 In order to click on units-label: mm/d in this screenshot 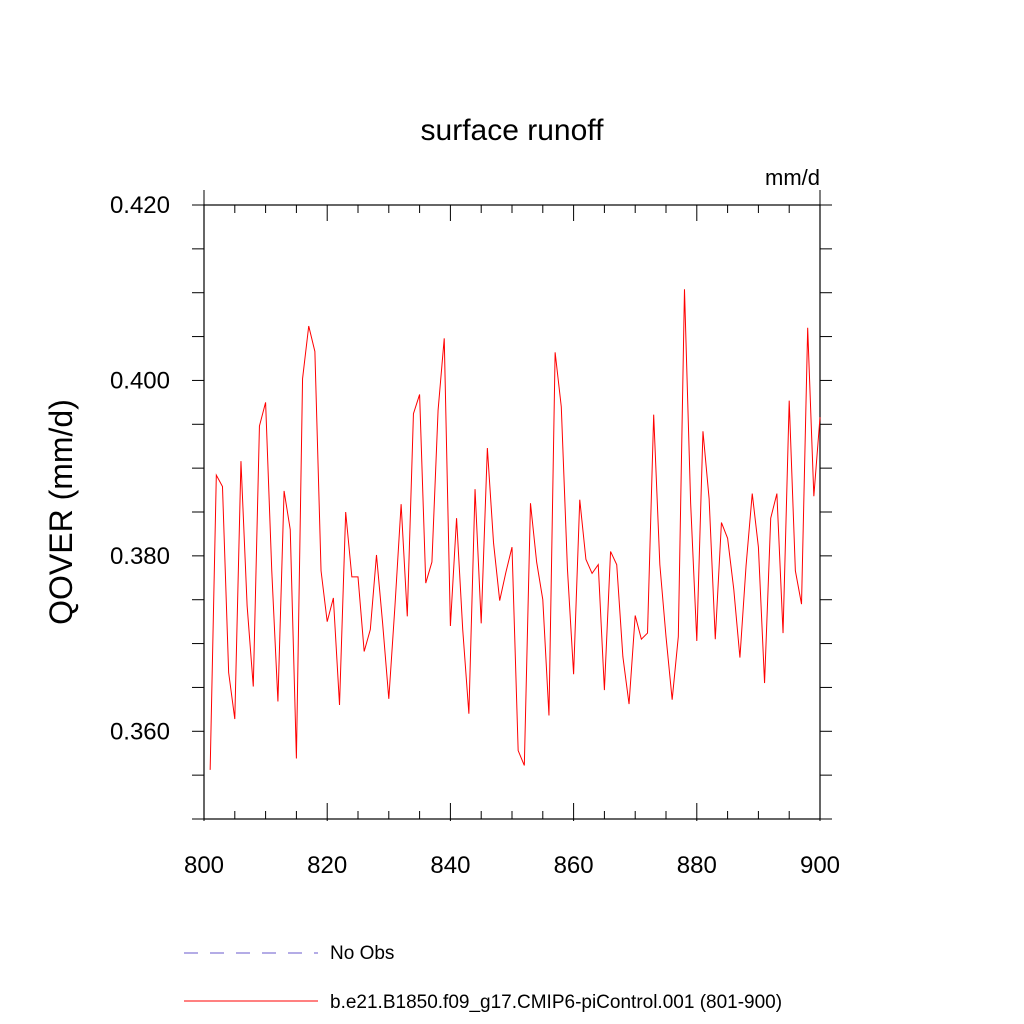, I will do `click(792, 177)`.